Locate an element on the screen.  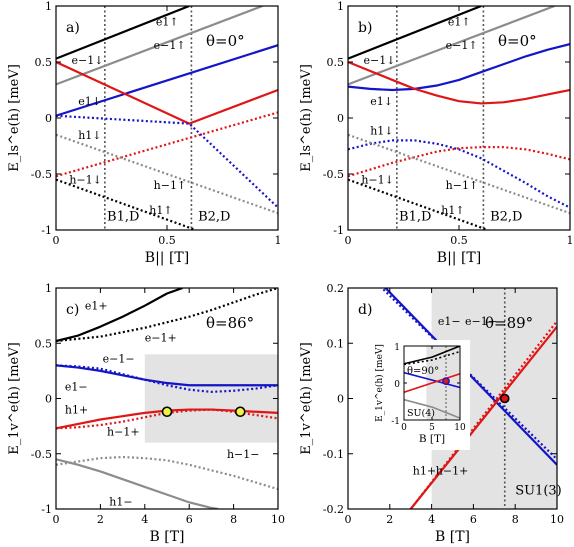
panel-b-xlabel: B|| [T] is located at coordinates (459, 258).